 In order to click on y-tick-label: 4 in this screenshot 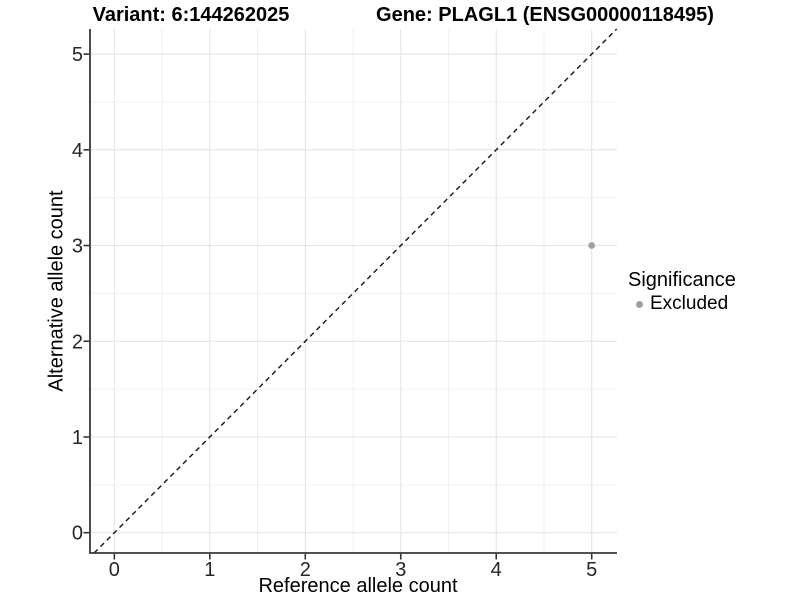, I will do `click(77, 151)`.